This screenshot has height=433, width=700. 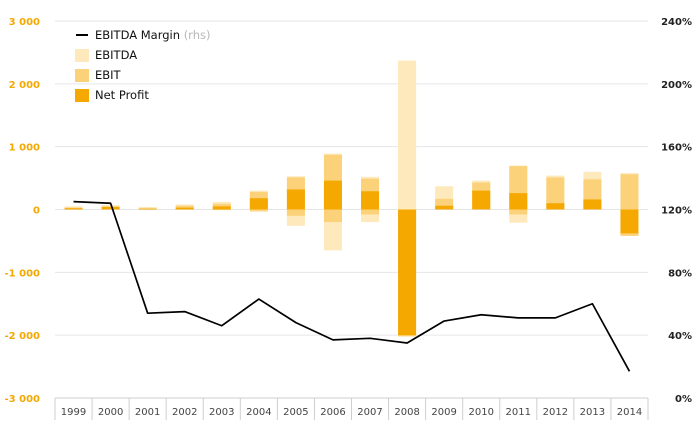 What do you see at coordinates (24, 148) in the screenshot?
I see `y-left-tick-label: 1 000` at bounding box center [24, 148].